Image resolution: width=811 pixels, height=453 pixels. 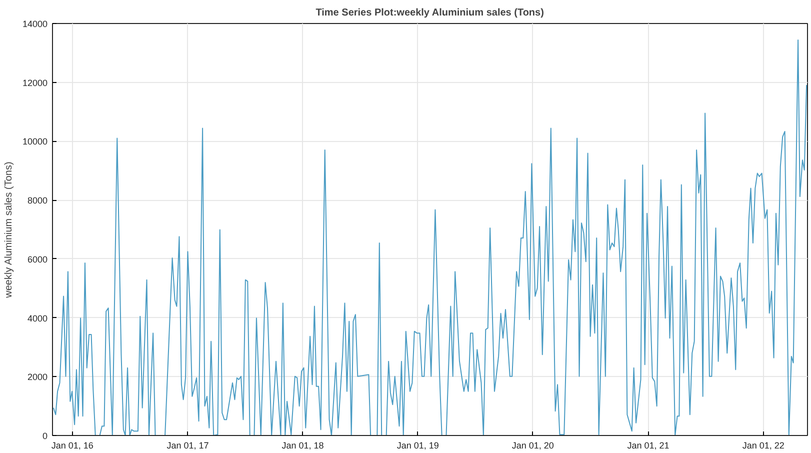 What do you see at coordinates (303, 445) in the screenshot?
I see `x-tick-label: Jan 01, 18` at bounding box center [303, 445].